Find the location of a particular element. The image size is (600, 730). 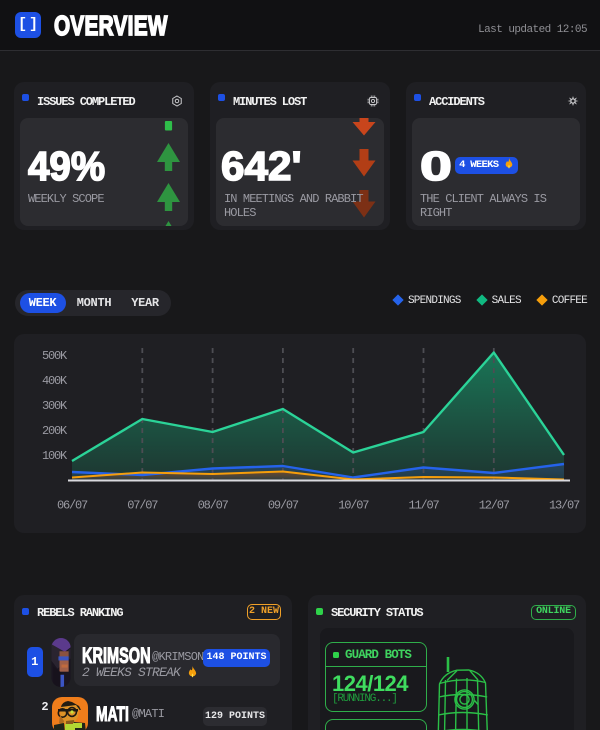

svg-text: 100K is located at coordinates (55, 456).